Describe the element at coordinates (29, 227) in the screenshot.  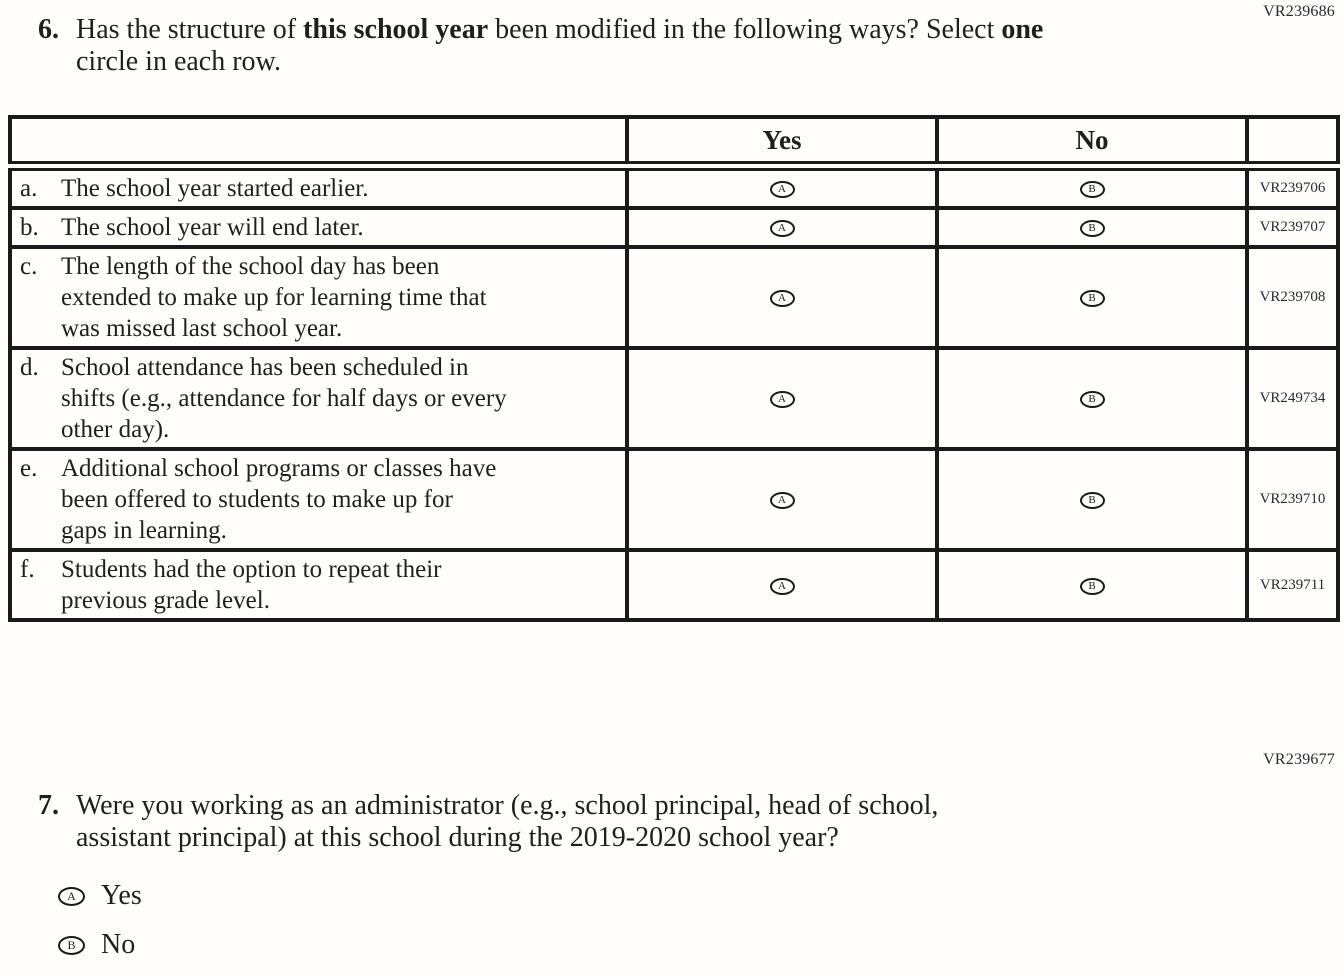
I see `row-letter: b.` at that location.